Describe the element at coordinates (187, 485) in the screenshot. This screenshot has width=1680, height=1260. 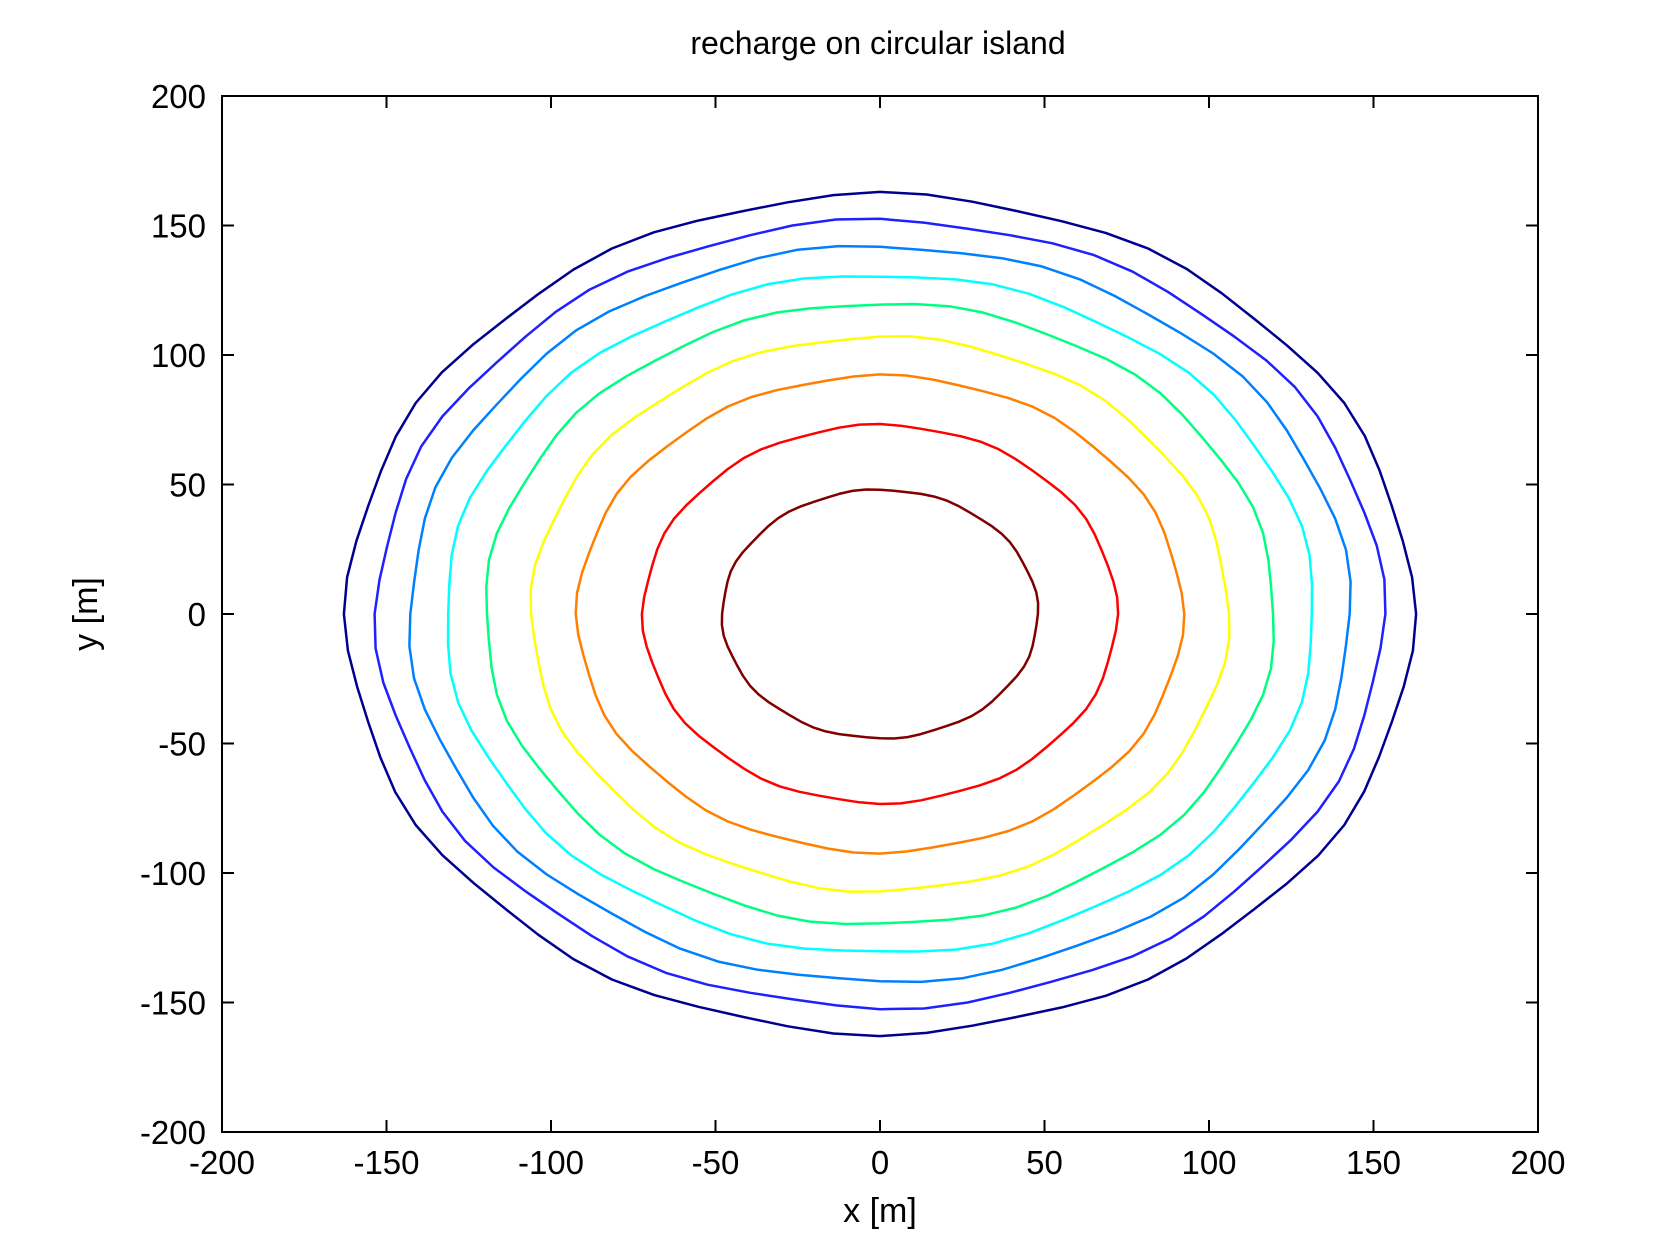
I see `y-tick-label: 50` at that location.